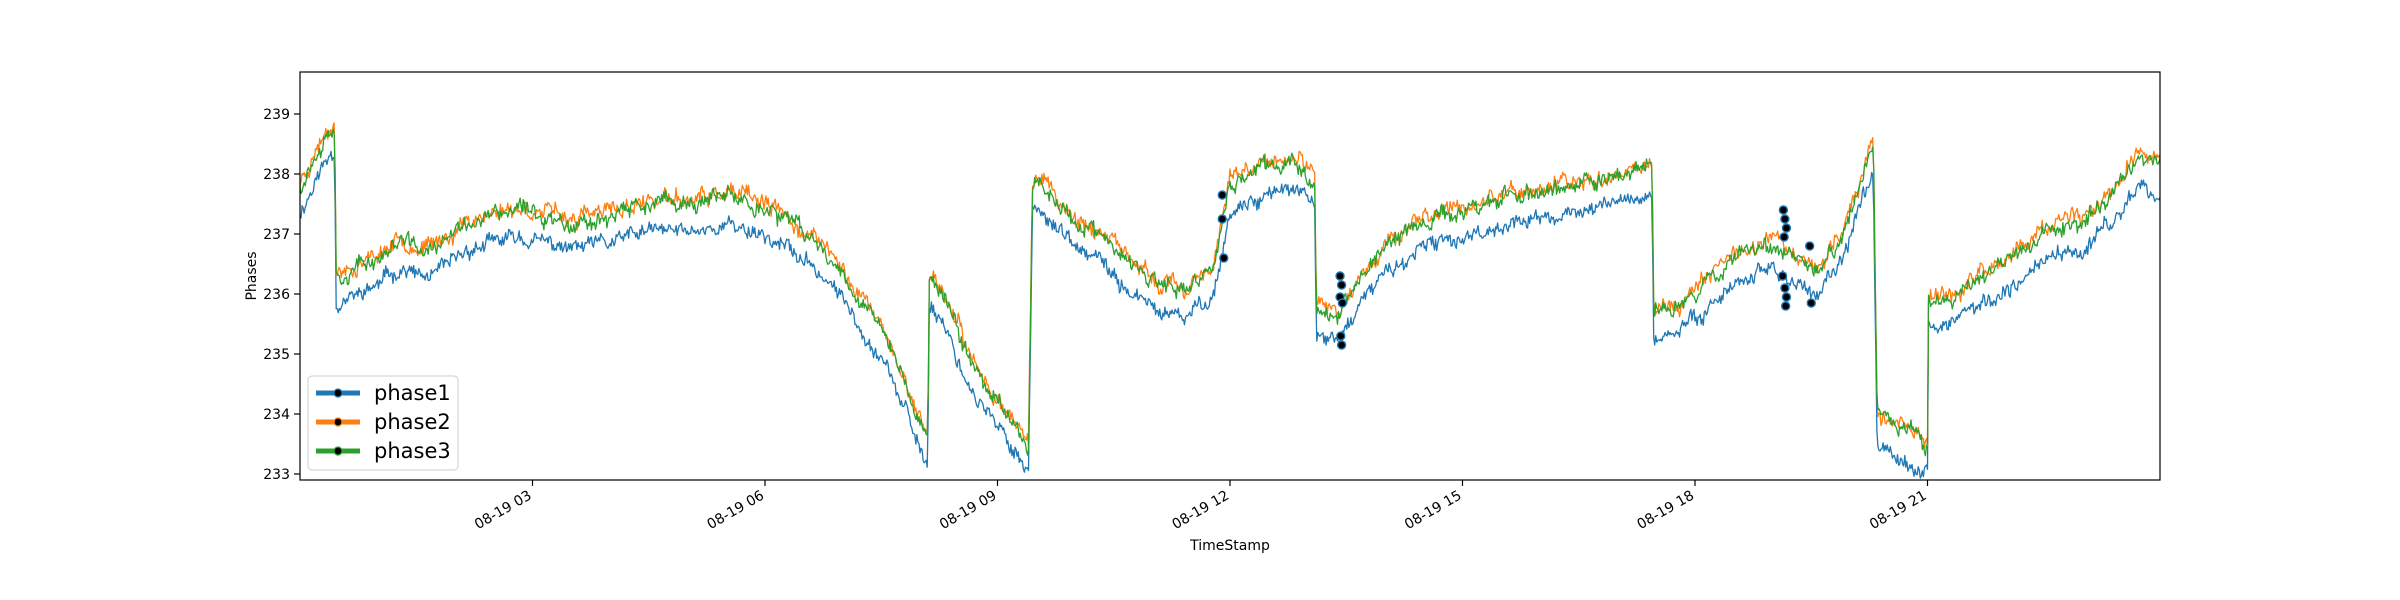 This screenshot has width=2400, height=600. I want to click on x-tick-label: 08-19 15, so click(1433, 510).